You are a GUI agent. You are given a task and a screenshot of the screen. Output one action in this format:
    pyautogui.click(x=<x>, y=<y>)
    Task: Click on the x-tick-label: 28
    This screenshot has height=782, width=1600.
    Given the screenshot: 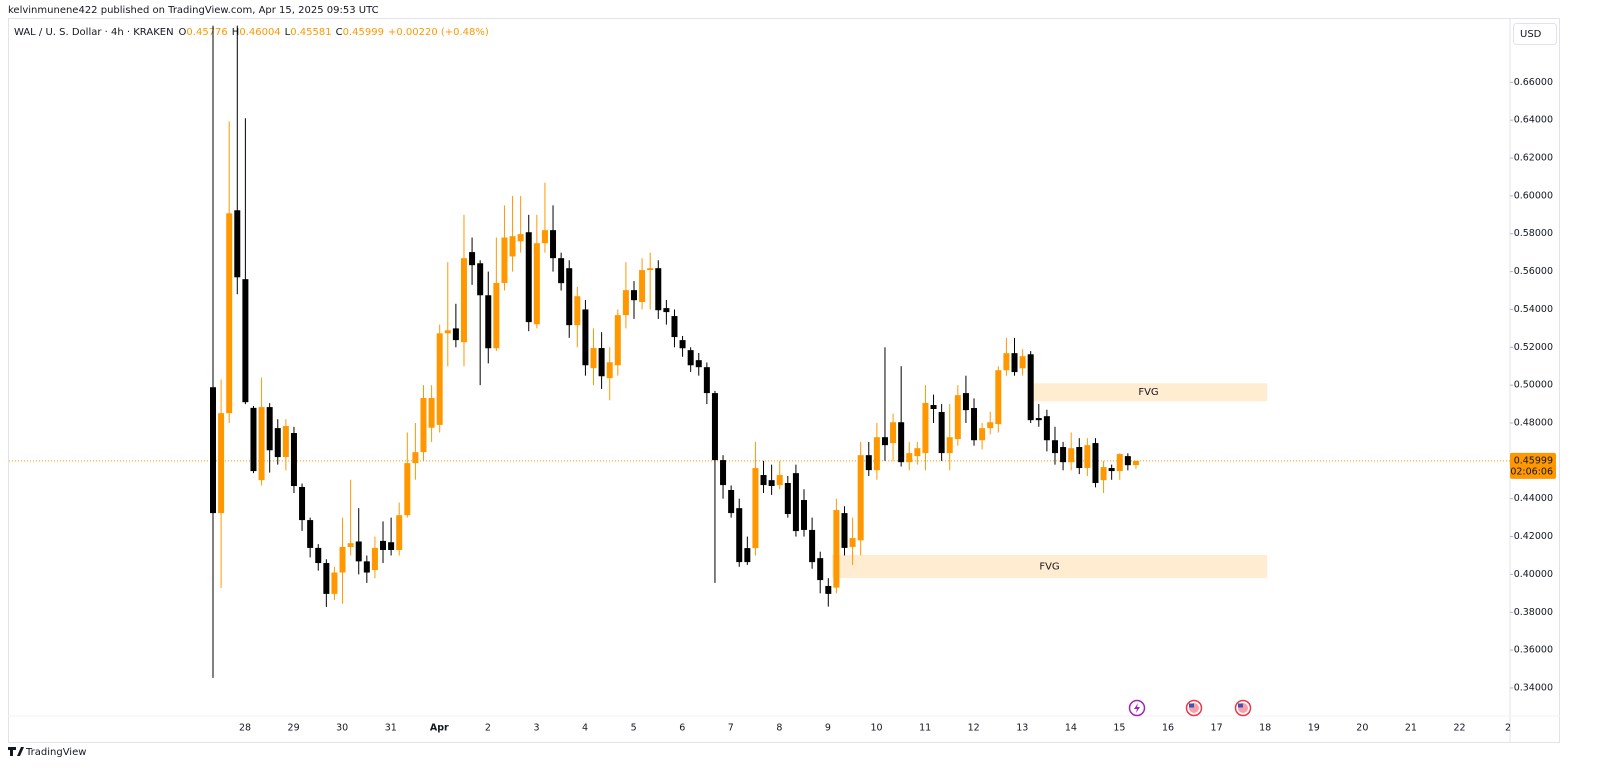 What is the action you would take?
    pyautogui.click(x=245, y=728)
    